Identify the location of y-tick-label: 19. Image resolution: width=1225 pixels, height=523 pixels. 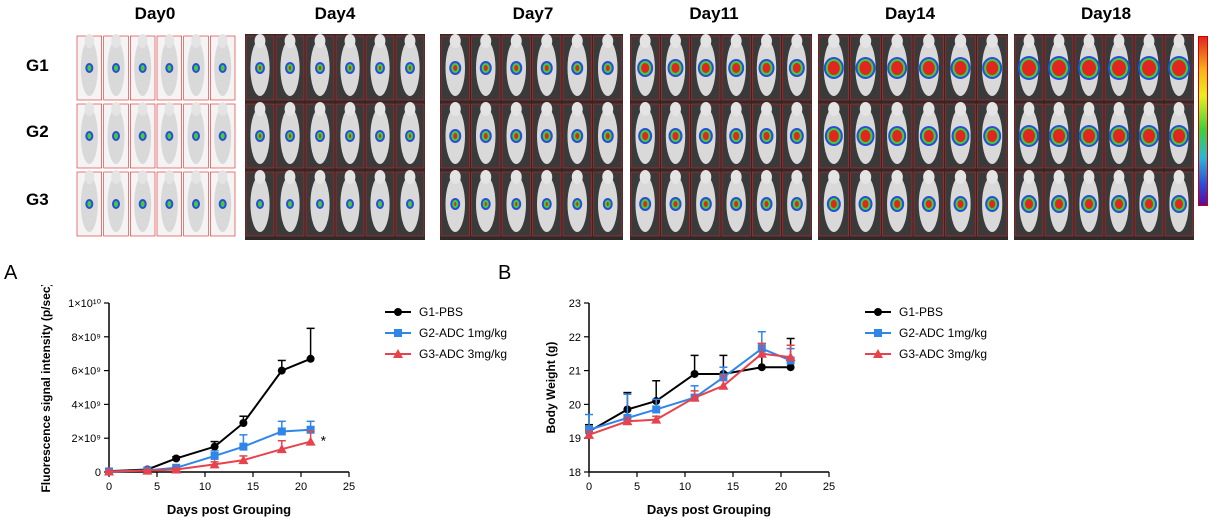
(575, 439).